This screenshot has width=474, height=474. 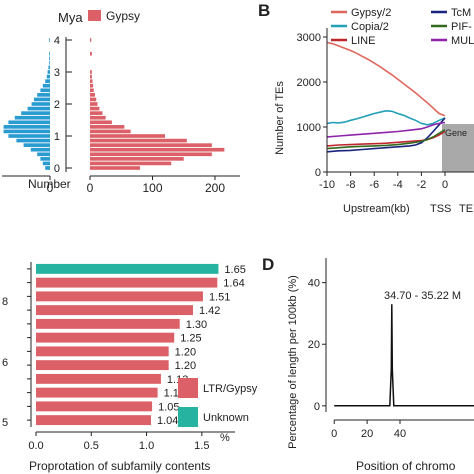 I want to click on edge-label-6: 6, so click(x=5, y=363).